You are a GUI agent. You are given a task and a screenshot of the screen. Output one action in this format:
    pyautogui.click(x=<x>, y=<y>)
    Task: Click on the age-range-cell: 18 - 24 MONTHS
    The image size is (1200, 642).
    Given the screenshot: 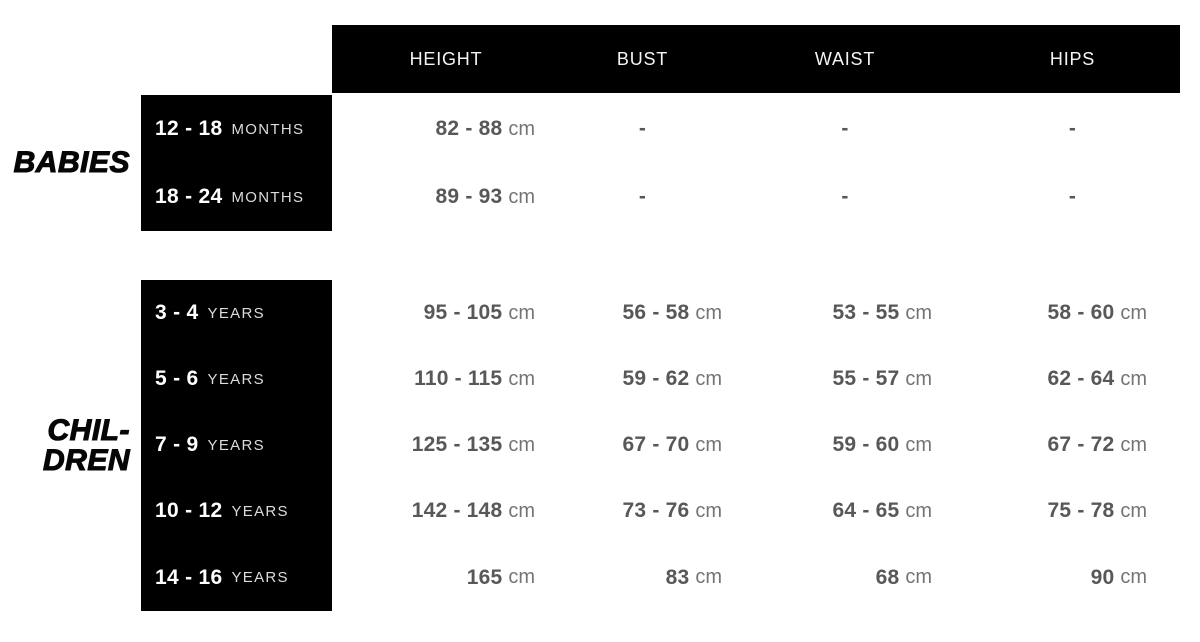 What is the action you would take?
    pyautogui.click(x=236, y=197)
    